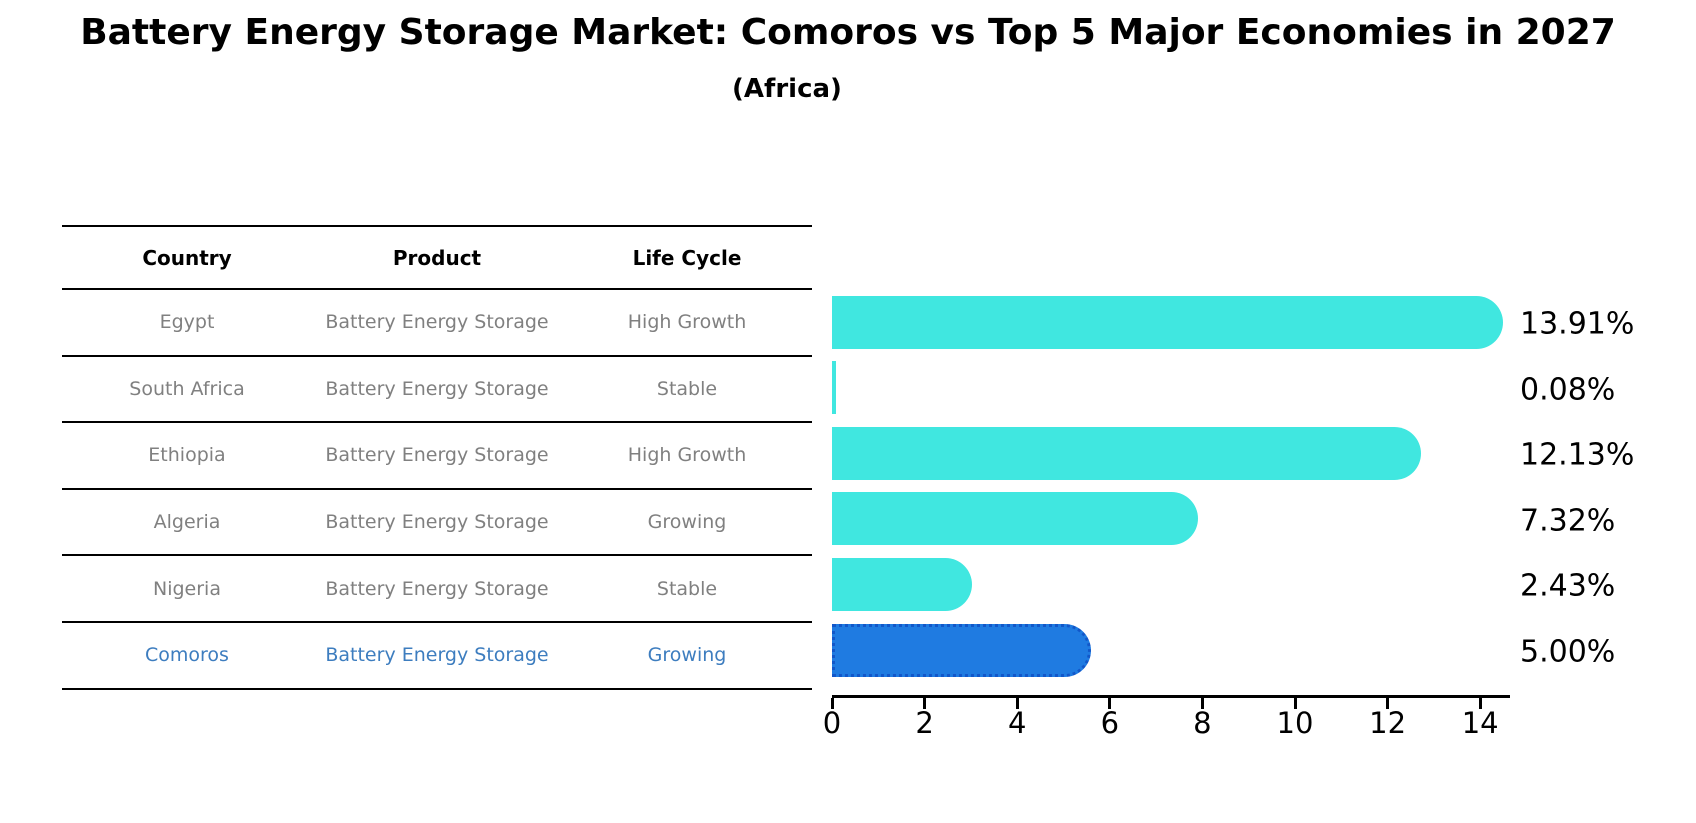  What do you see at coordinates (1015, 519) in the screenshot?
I see `bar-algeria` at bounding box center [1015, 519].